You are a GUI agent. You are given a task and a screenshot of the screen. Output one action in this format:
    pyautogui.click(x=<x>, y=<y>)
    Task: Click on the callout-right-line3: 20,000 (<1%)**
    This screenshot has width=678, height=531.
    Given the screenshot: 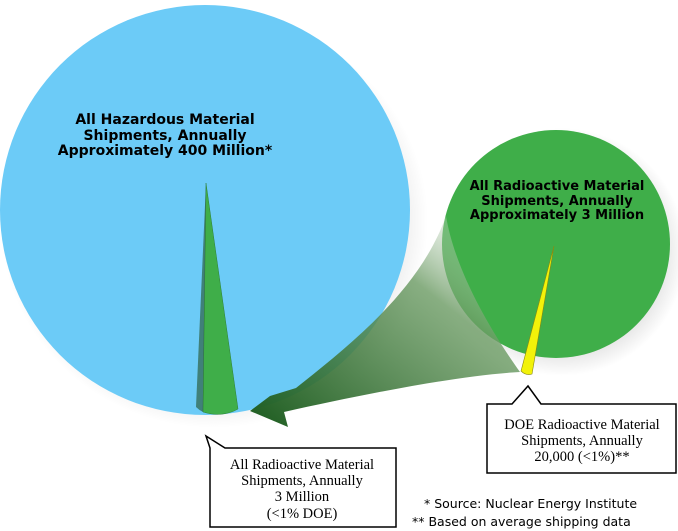 What is the action you would take?
    pyautogui.click(x=582, y=457)
    